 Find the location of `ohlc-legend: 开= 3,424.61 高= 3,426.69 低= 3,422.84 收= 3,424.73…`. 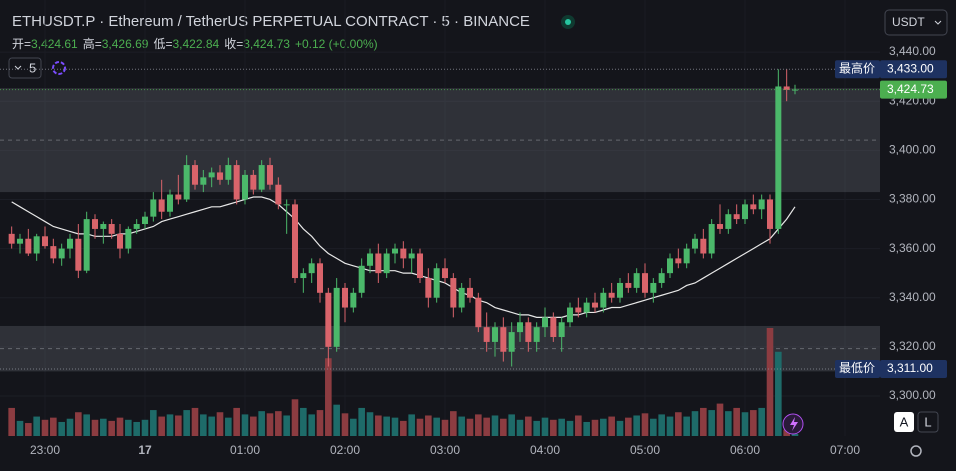

ohlc-legend: 开= 3,424.61 高= 3,426.69 低= 3,422.84 收= 3,424.73… is located at coordinates (195, 43).